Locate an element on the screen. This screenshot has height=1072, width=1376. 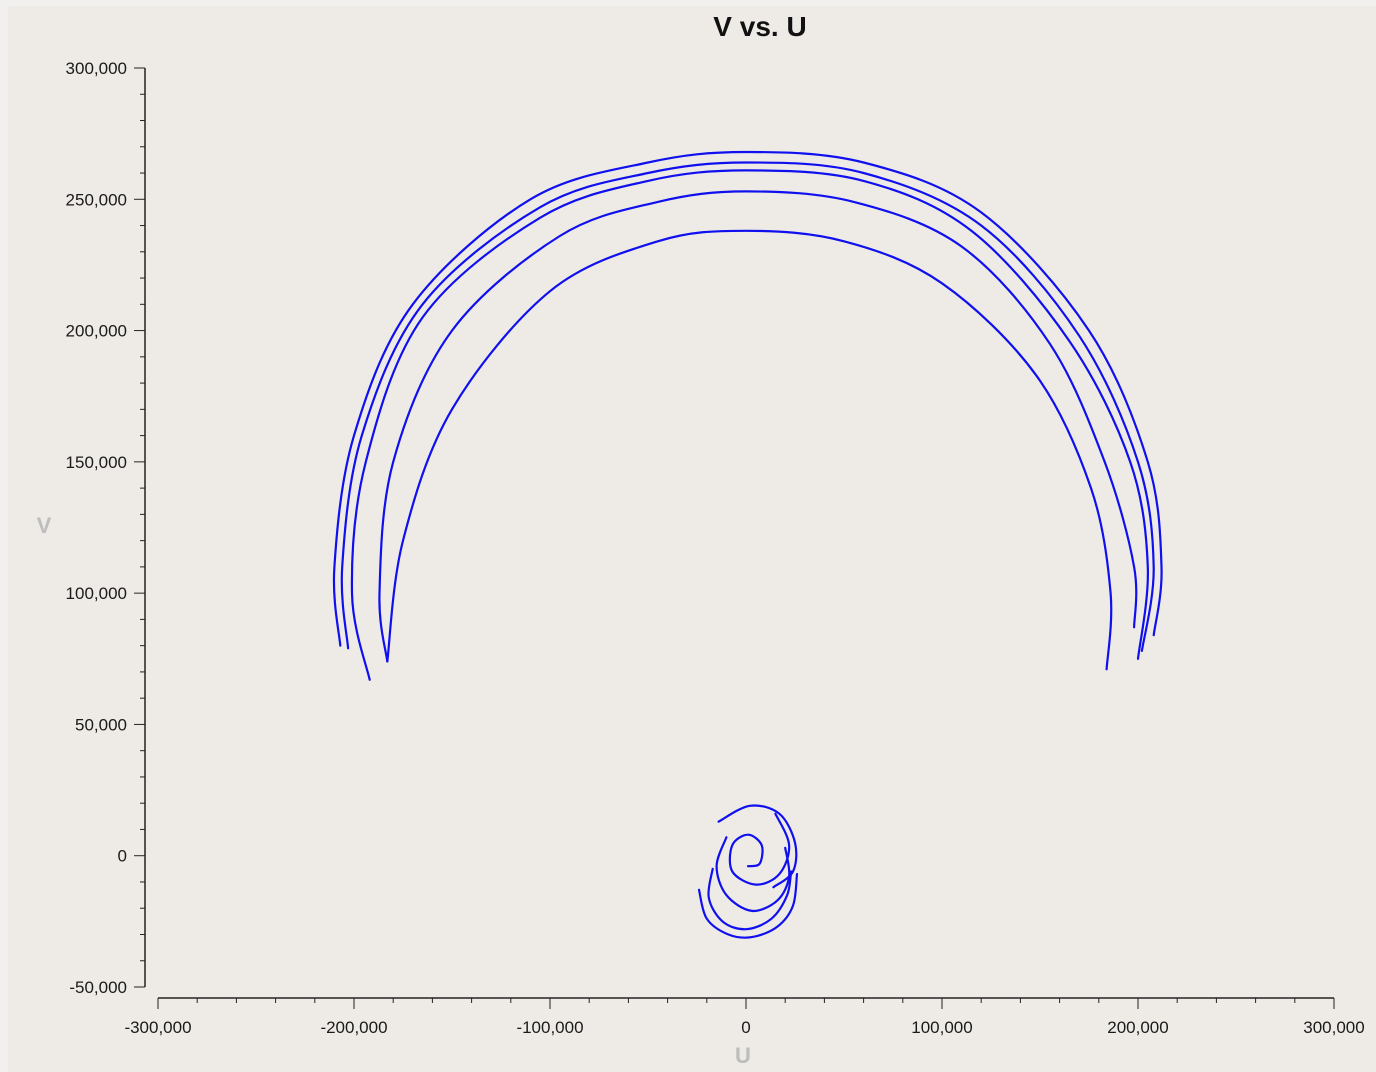
y-tick-label: 0 is located at coordinates (122, 856).